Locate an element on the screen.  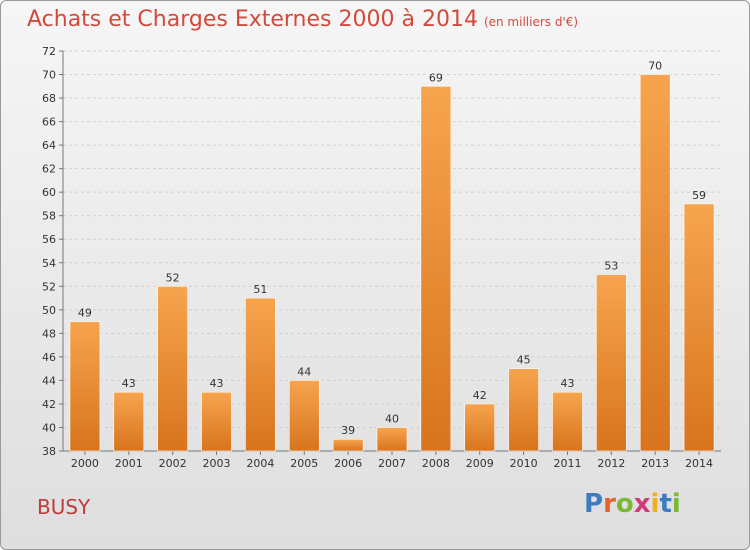
value-label-2011: 43 is located at coordinates (567, 383).